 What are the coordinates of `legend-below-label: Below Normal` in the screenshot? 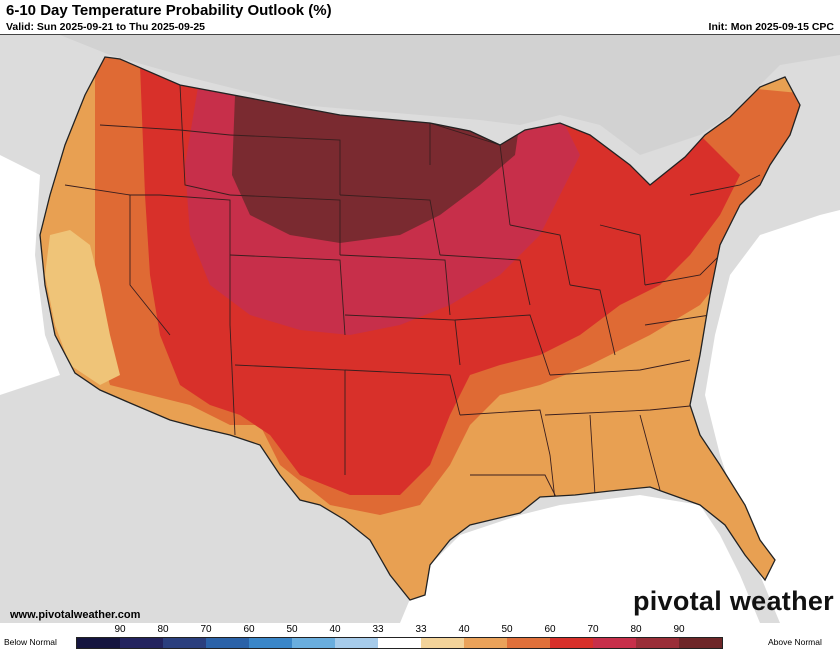 It's located at (30, 642).